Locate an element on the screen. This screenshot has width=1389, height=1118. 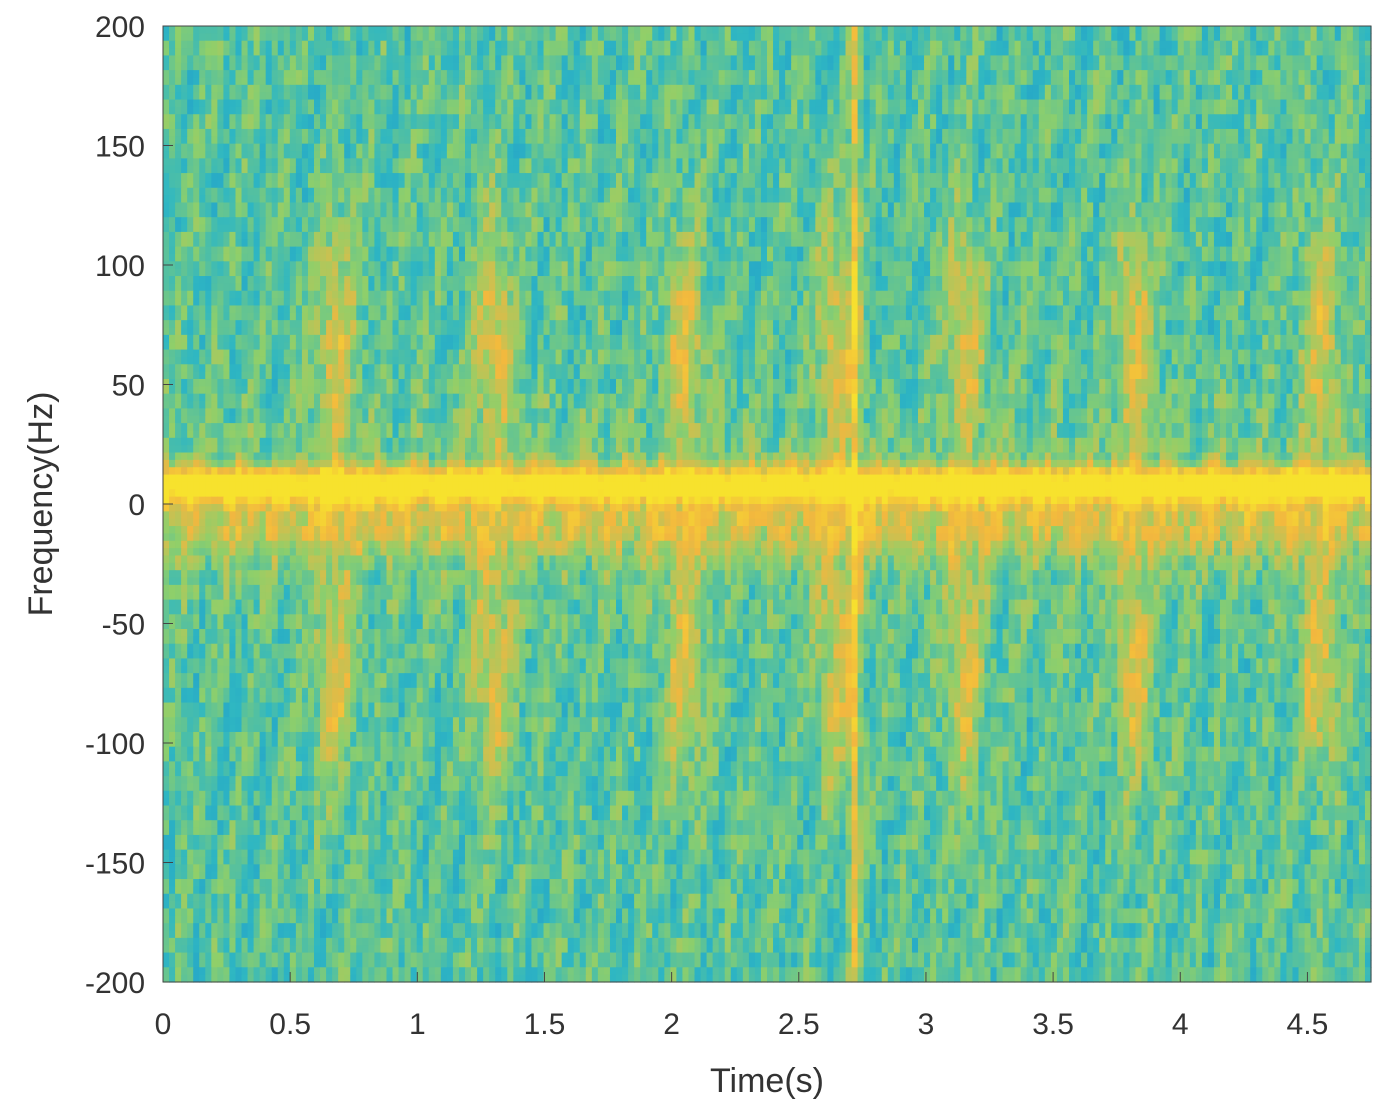
x-tick-label: 4.5 is located at coordinates (1308, 1024).